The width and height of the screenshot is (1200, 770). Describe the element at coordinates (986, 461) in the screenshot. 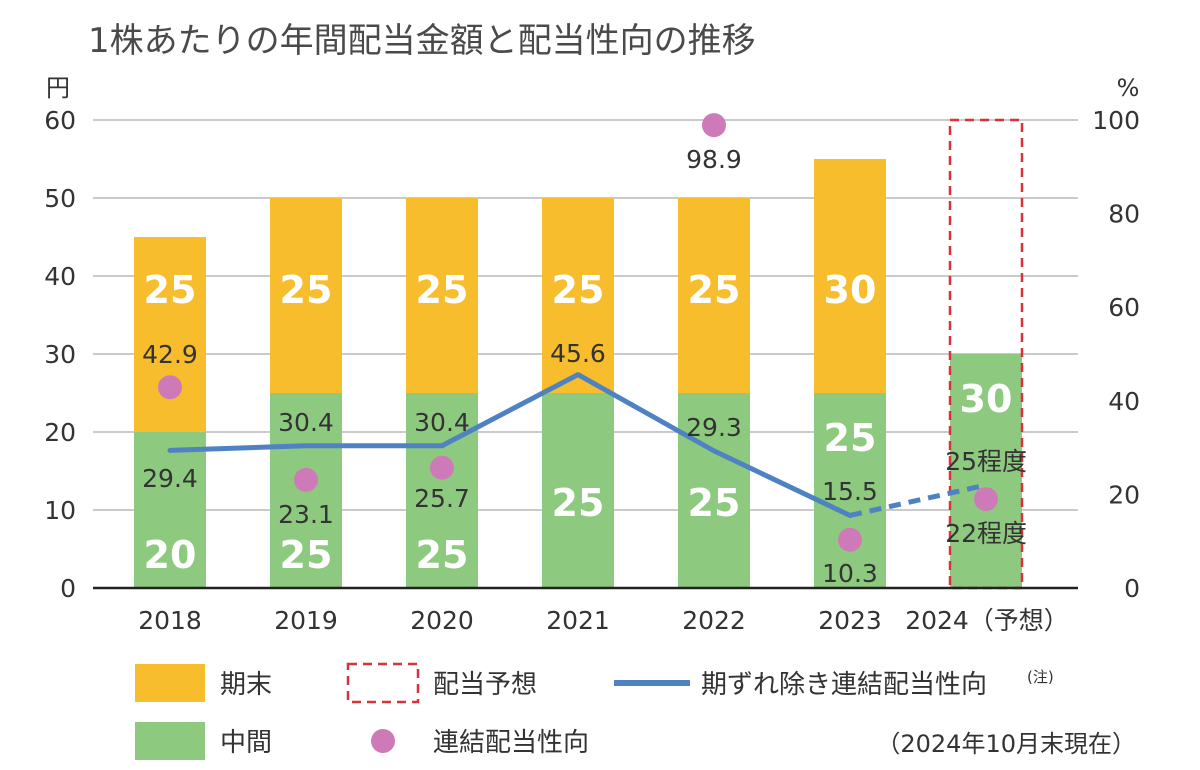

I see `dot-value-label: 25程度` at that location.